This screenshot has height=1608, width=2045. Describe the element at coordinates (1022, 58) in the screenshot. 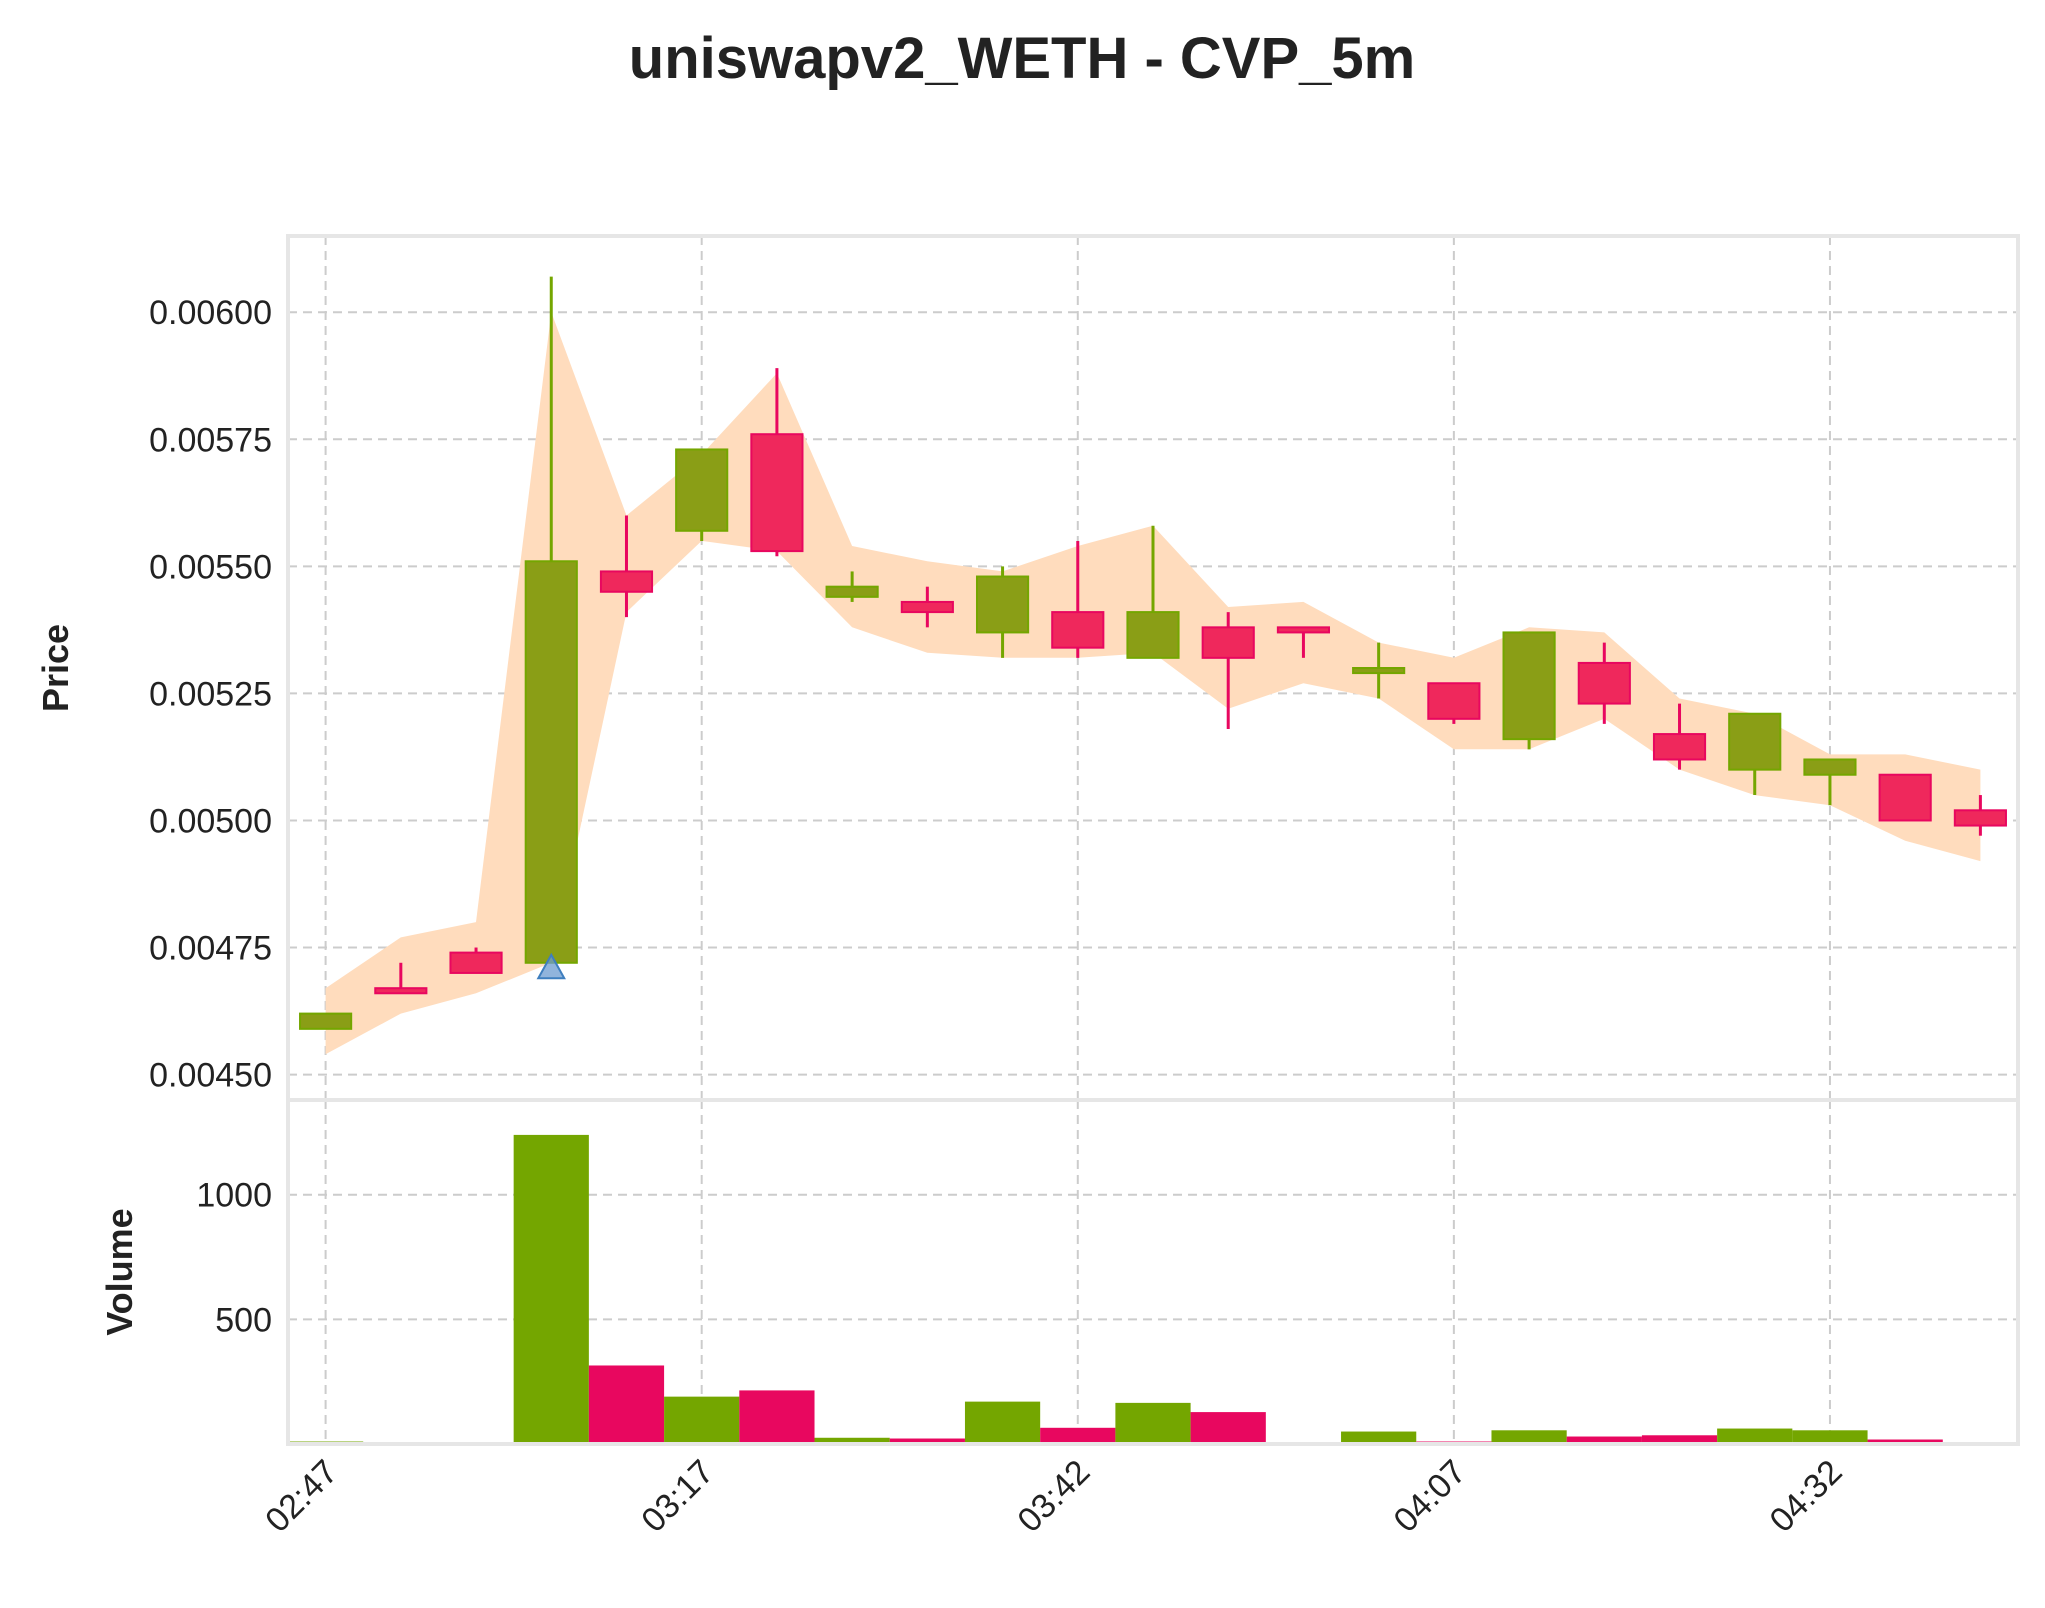

I see `chart-title: uniswapv2_WETH - CVP_5m` at that location.